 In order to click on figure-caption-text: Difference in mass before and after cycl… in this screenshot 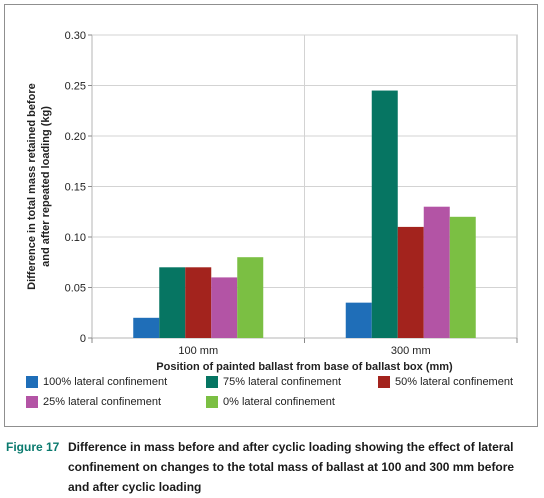, I will do `click(291, 467)`.